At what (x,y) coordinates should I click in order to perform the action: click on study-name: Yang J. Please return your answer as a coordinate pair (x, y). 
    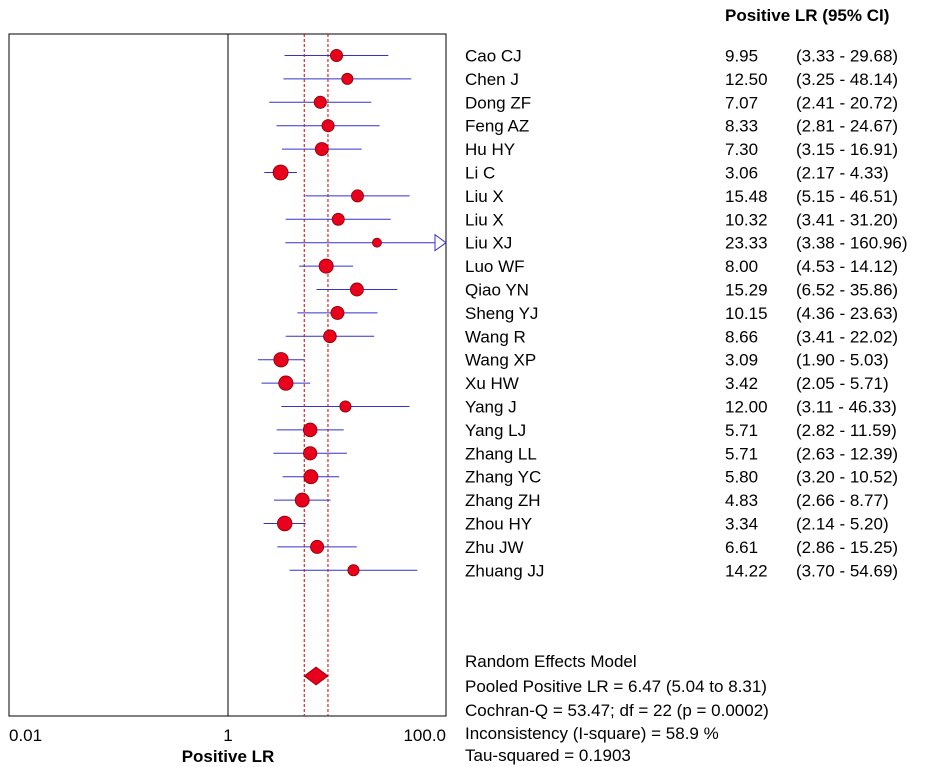
    Looking at the image, I should click on (491, 407).